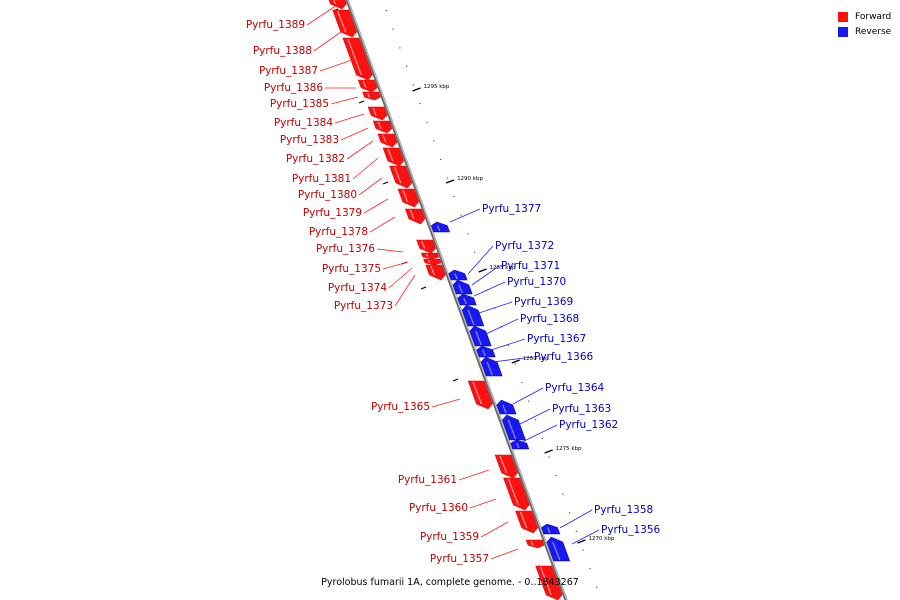  What do you see at coordinates (511, 209) in the screenshot?
I see `gene-label-reverse: Pyrfu_1377` at bounding box center [511, 209].